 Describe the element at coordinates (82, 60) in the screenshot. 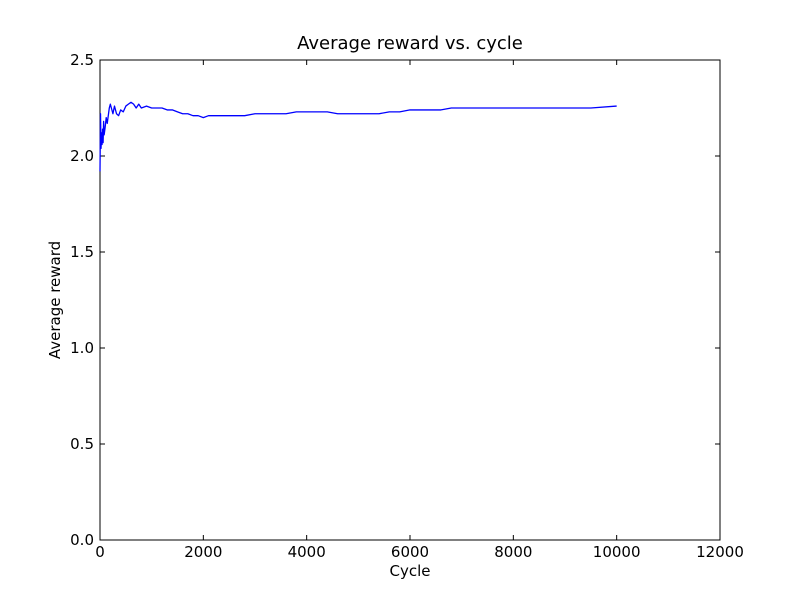

I see `y-tick-label: 2.5` at that location.